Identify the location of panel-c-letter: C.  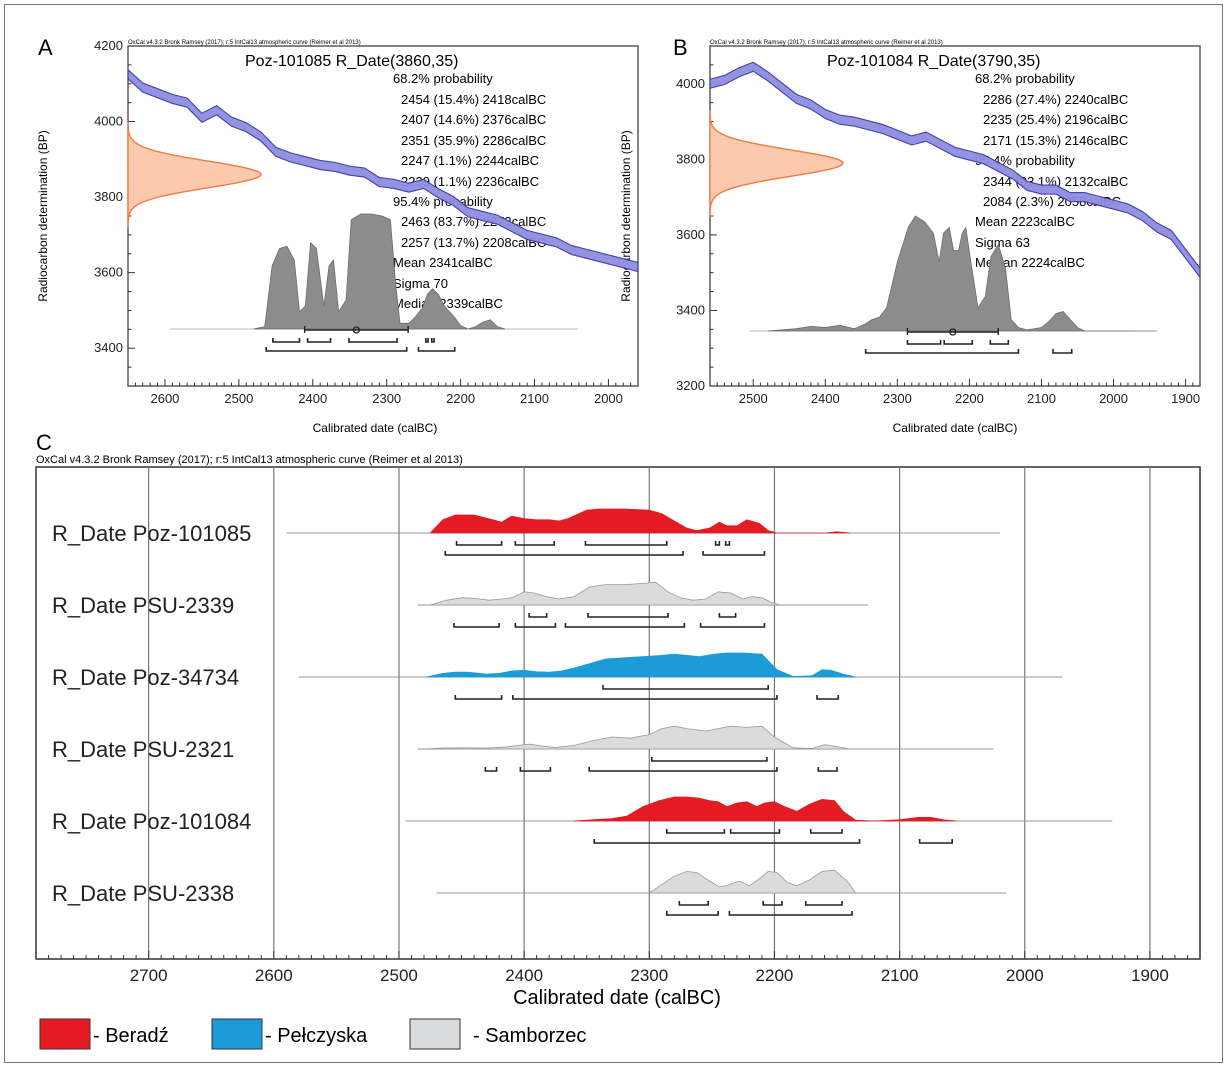
(44, 442).